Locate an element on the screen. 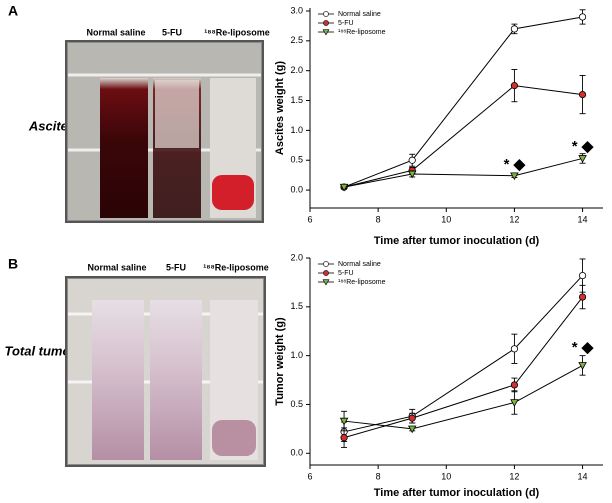 Image resolution: width=612 pixels, height=503 pixels. row-label: Ascites is located at coordinates (51, 125).